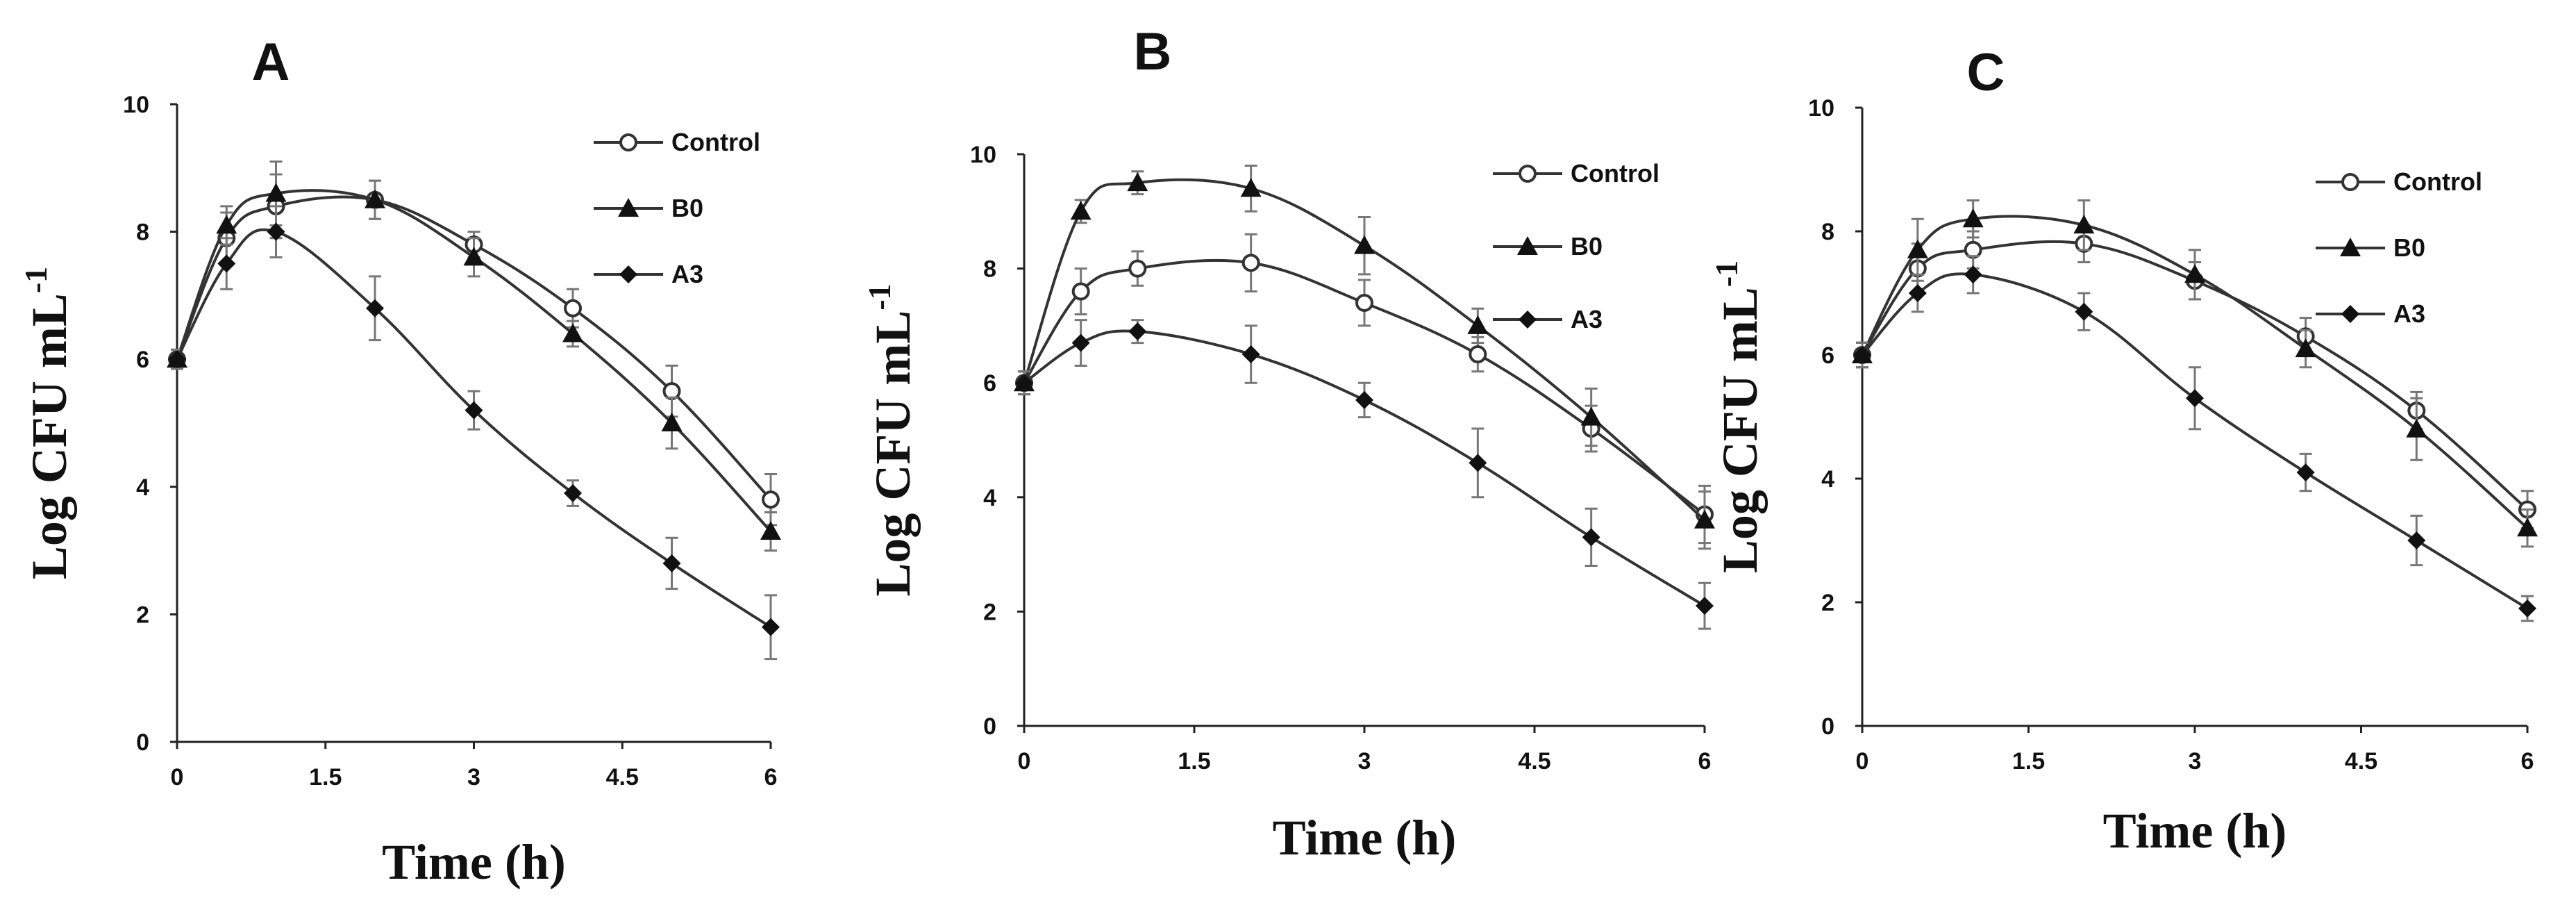  I want to click on panel-letter: C, so click(1986, 72).